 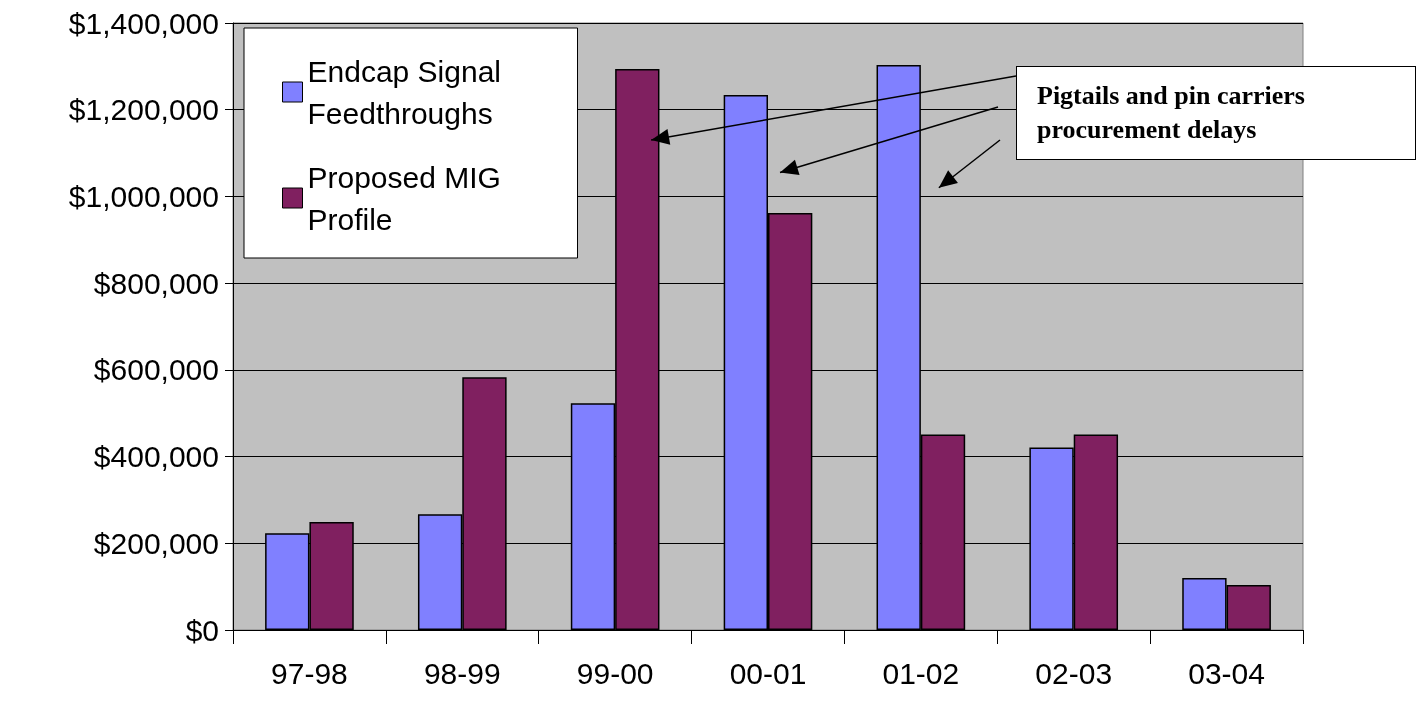 I want to click on x-tick-label: 02-03, so click(x=1074, y=673).